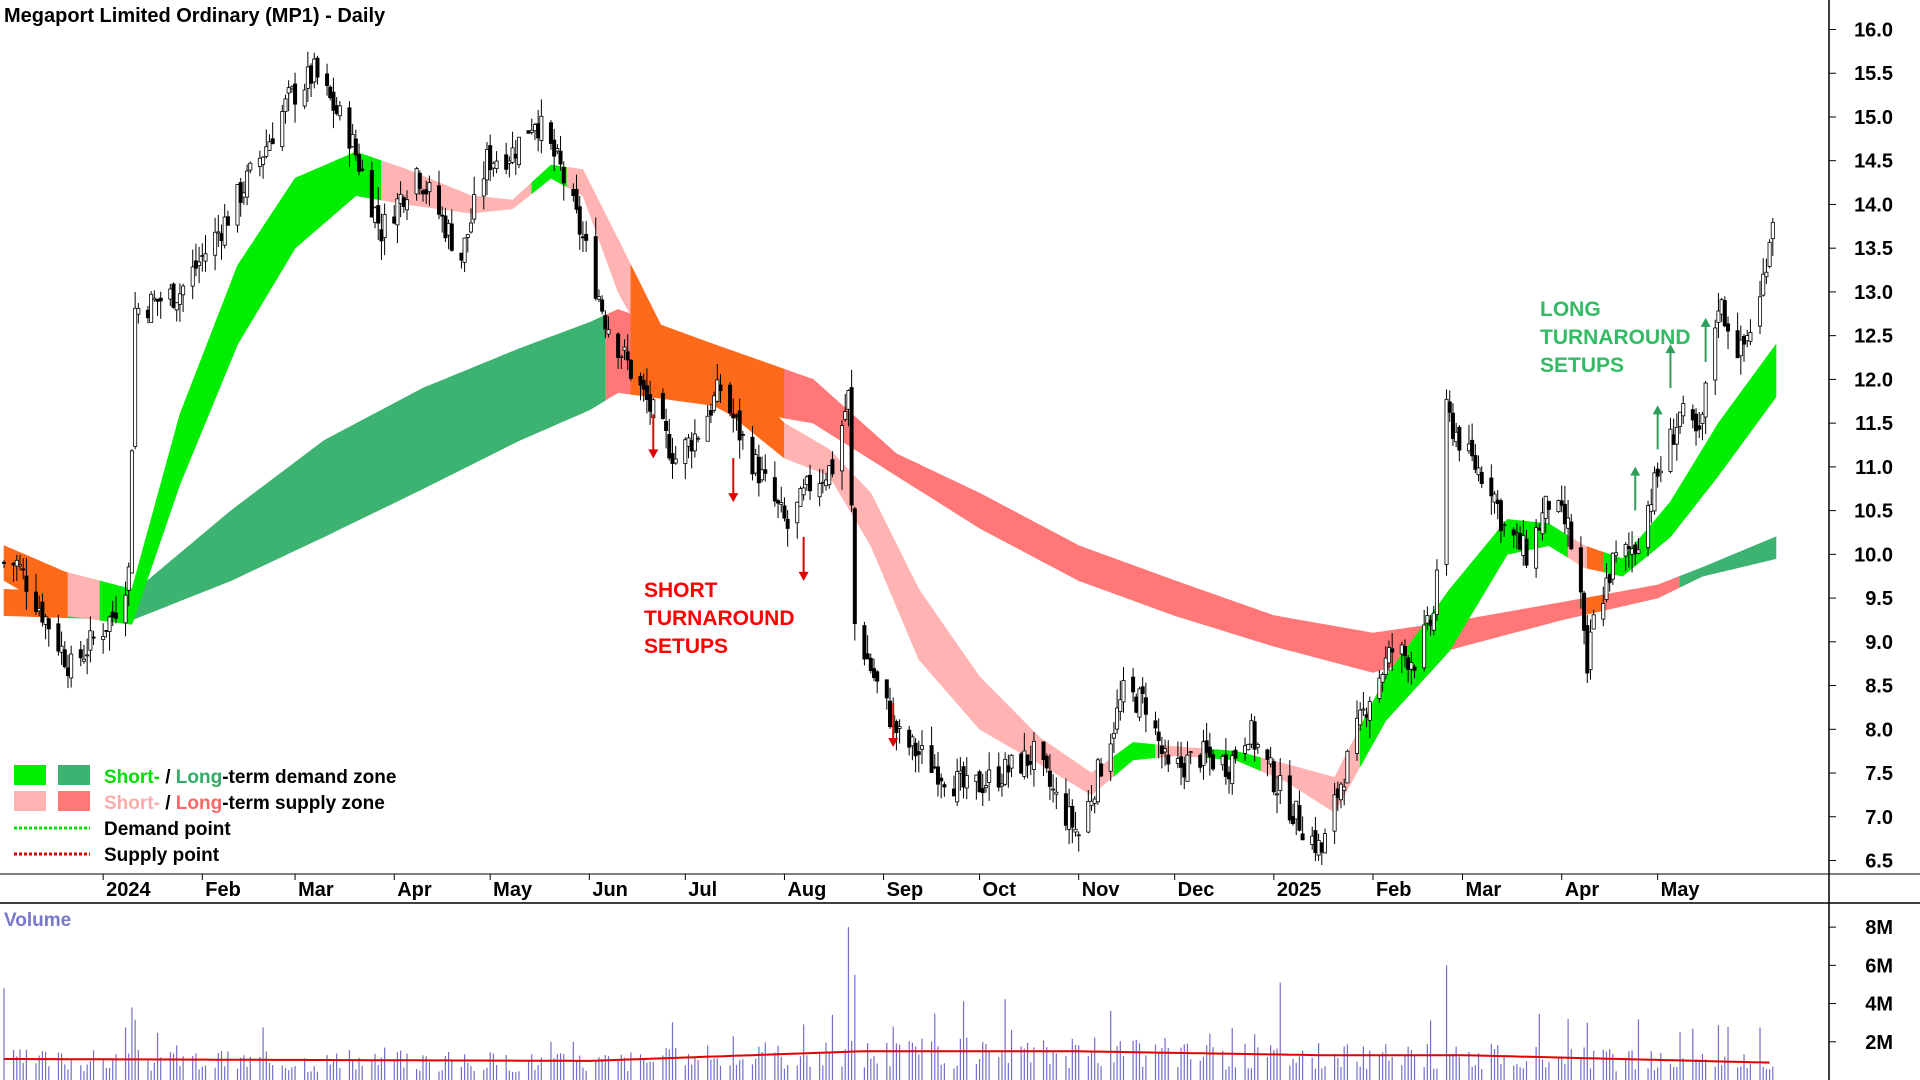  What do you see at coordinates (610, 890) in the screenshot?
I see `date-tick-label: Jun` at bounding box center [610, 890].